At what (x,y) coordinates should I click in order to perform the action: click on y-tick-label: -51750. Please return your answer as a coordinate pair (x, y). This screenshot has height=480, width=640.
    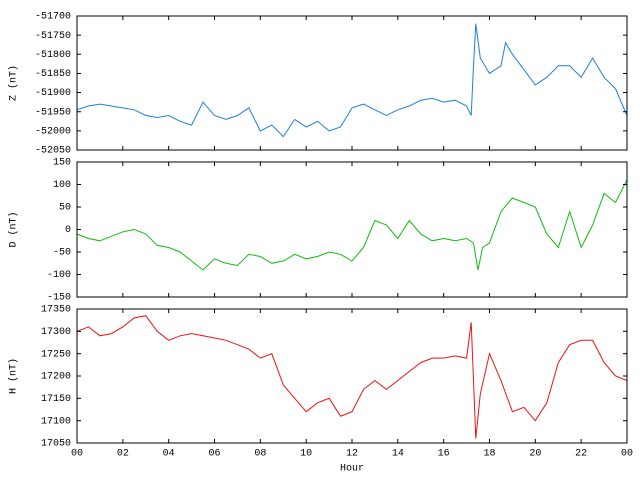
    Looking at the image, I should click on (53, 36).